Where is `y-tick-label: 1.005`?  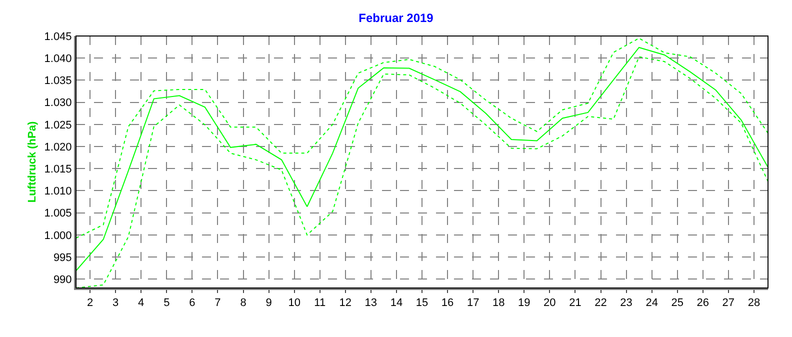
y-tick-label: 1.005 is located at coordinates (58, 214).